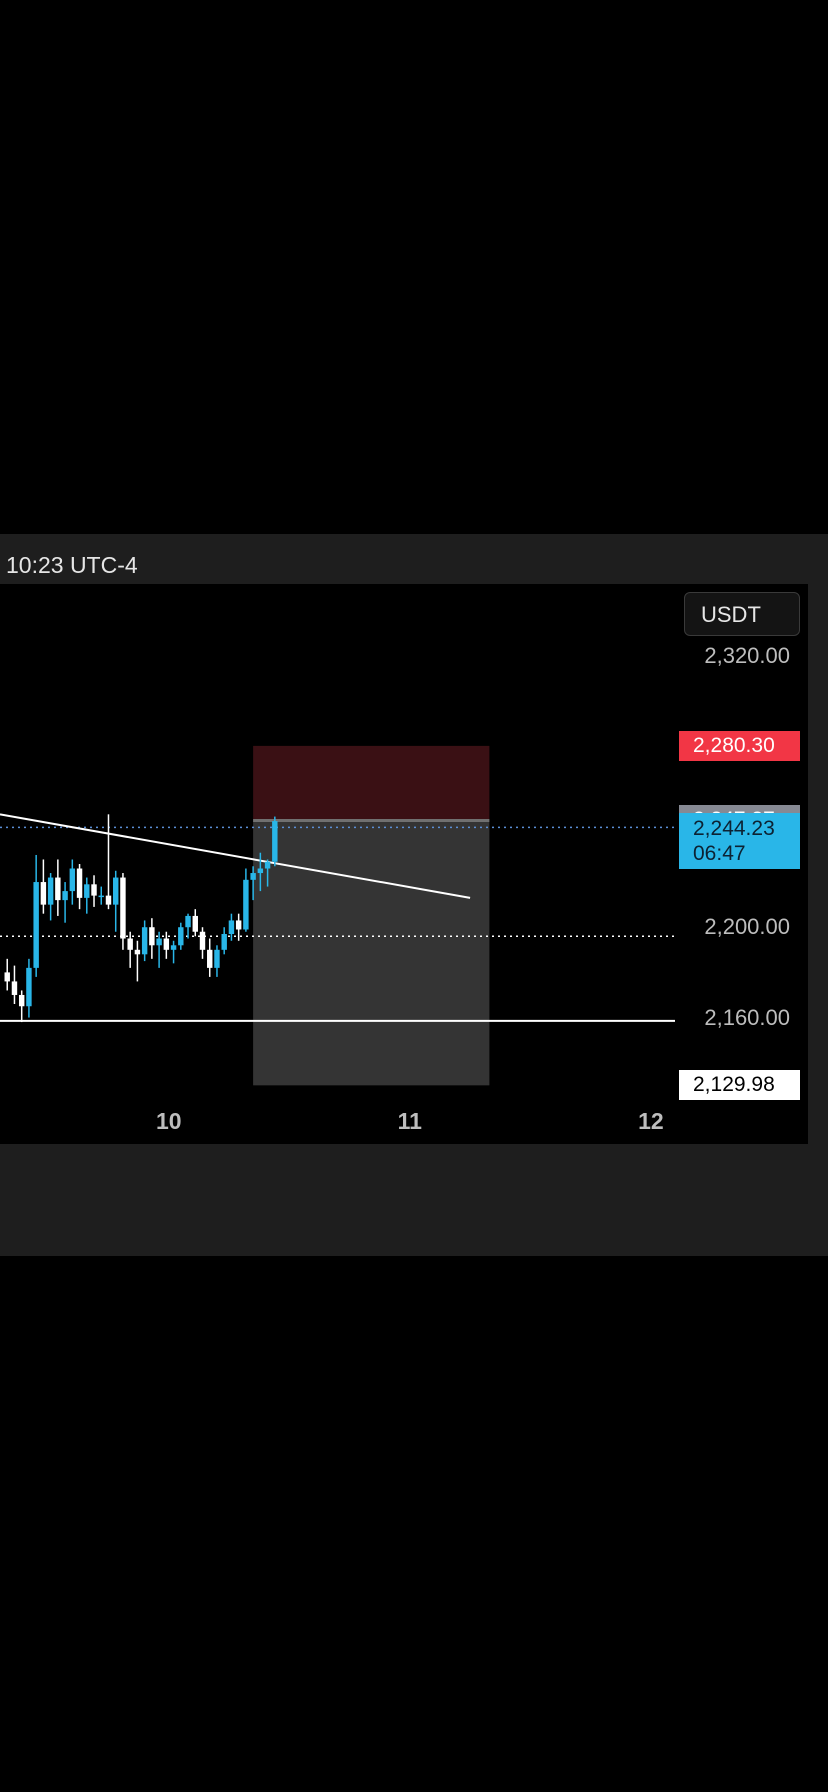 The width and height of the screenshot is (828, 1792). What do you see at coordinates (734, 745) in the screenshot?
I see `stop-loss-price: 2,280.30` at bounding box center [734, 745].